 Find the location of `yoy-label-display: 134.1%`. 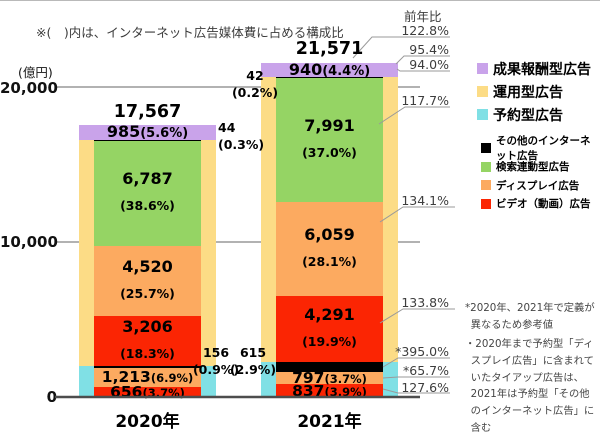

yoy-label-display: 134.1% is located at coordinates (425, 200).